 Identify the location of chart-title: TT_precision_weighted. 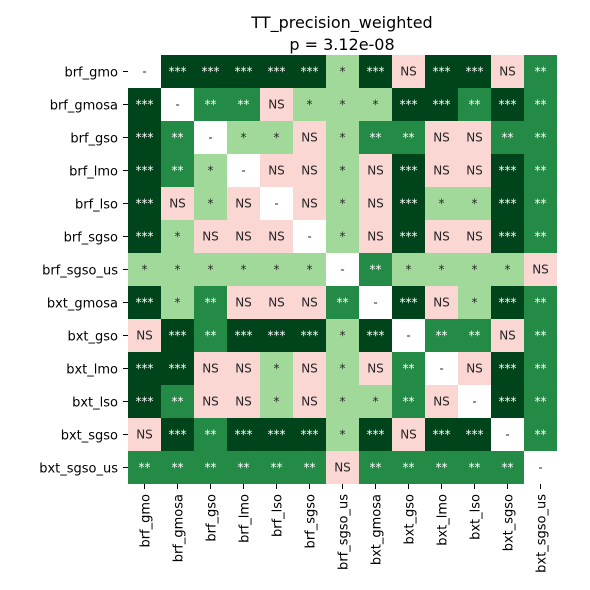
(341, 23).